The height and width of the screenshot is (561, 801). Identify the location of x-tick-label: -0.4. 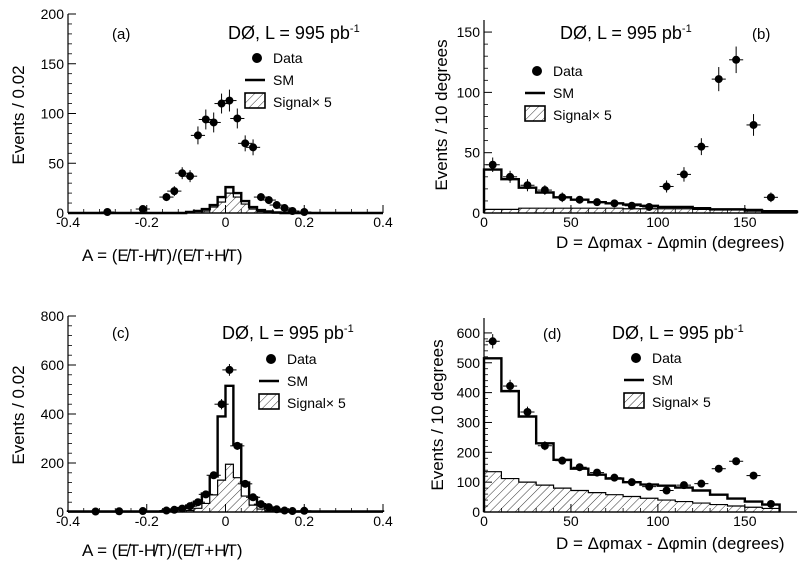
(68, 521).